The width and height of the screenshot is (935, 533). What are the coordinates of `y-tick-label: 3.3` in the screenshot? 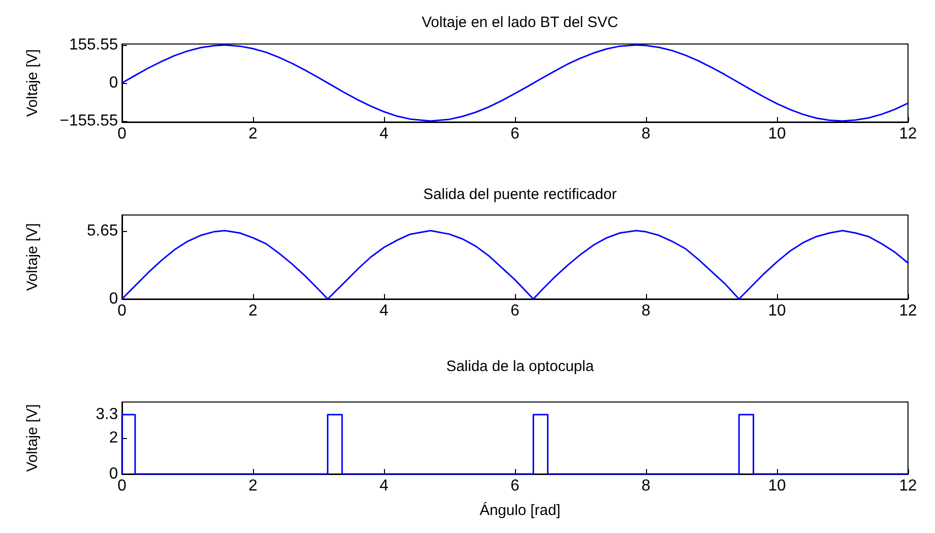 It's located at (107, 415).